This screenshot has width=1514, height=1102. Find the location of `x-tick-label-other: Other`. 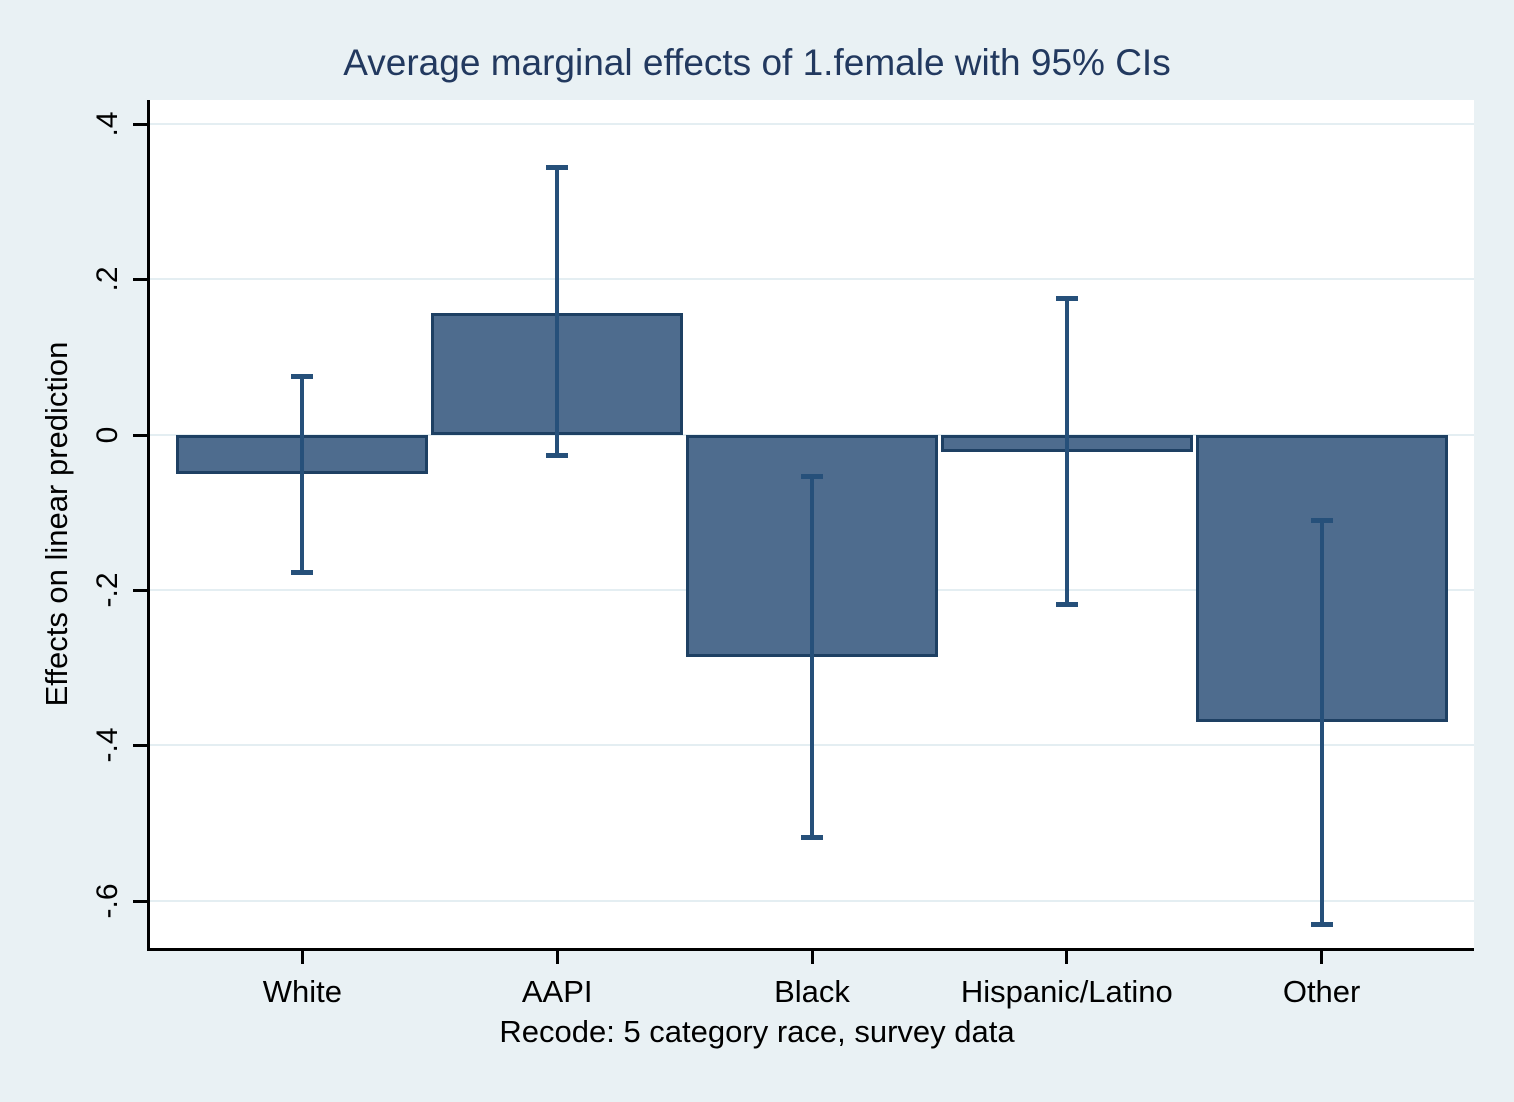

x-tick-label-other: Other is located at coordinates (1321, 991).